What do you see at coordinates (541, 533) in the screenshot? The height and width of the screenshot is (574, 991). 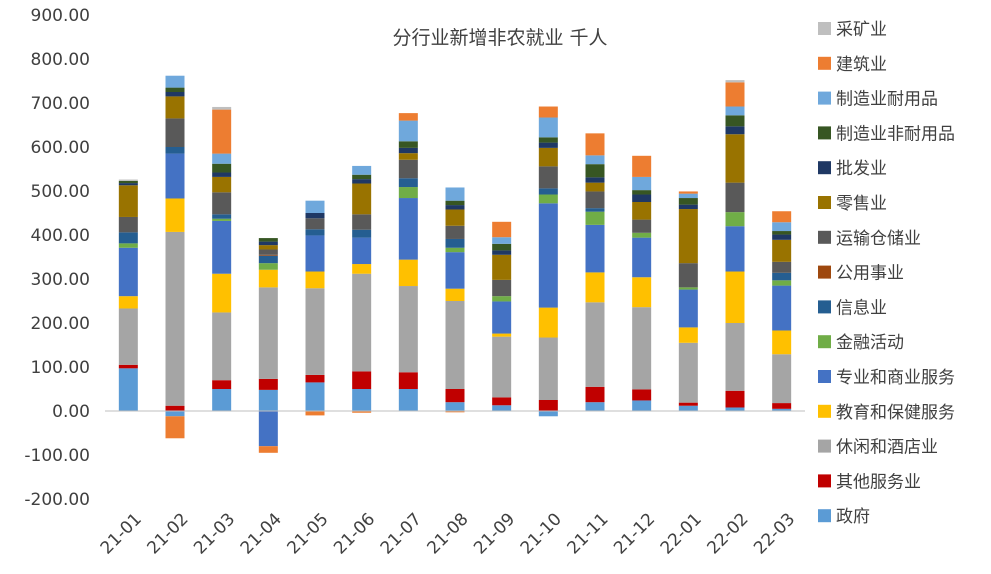 I see `x-tick-label: 21-10` at bounding box center [541, 533].